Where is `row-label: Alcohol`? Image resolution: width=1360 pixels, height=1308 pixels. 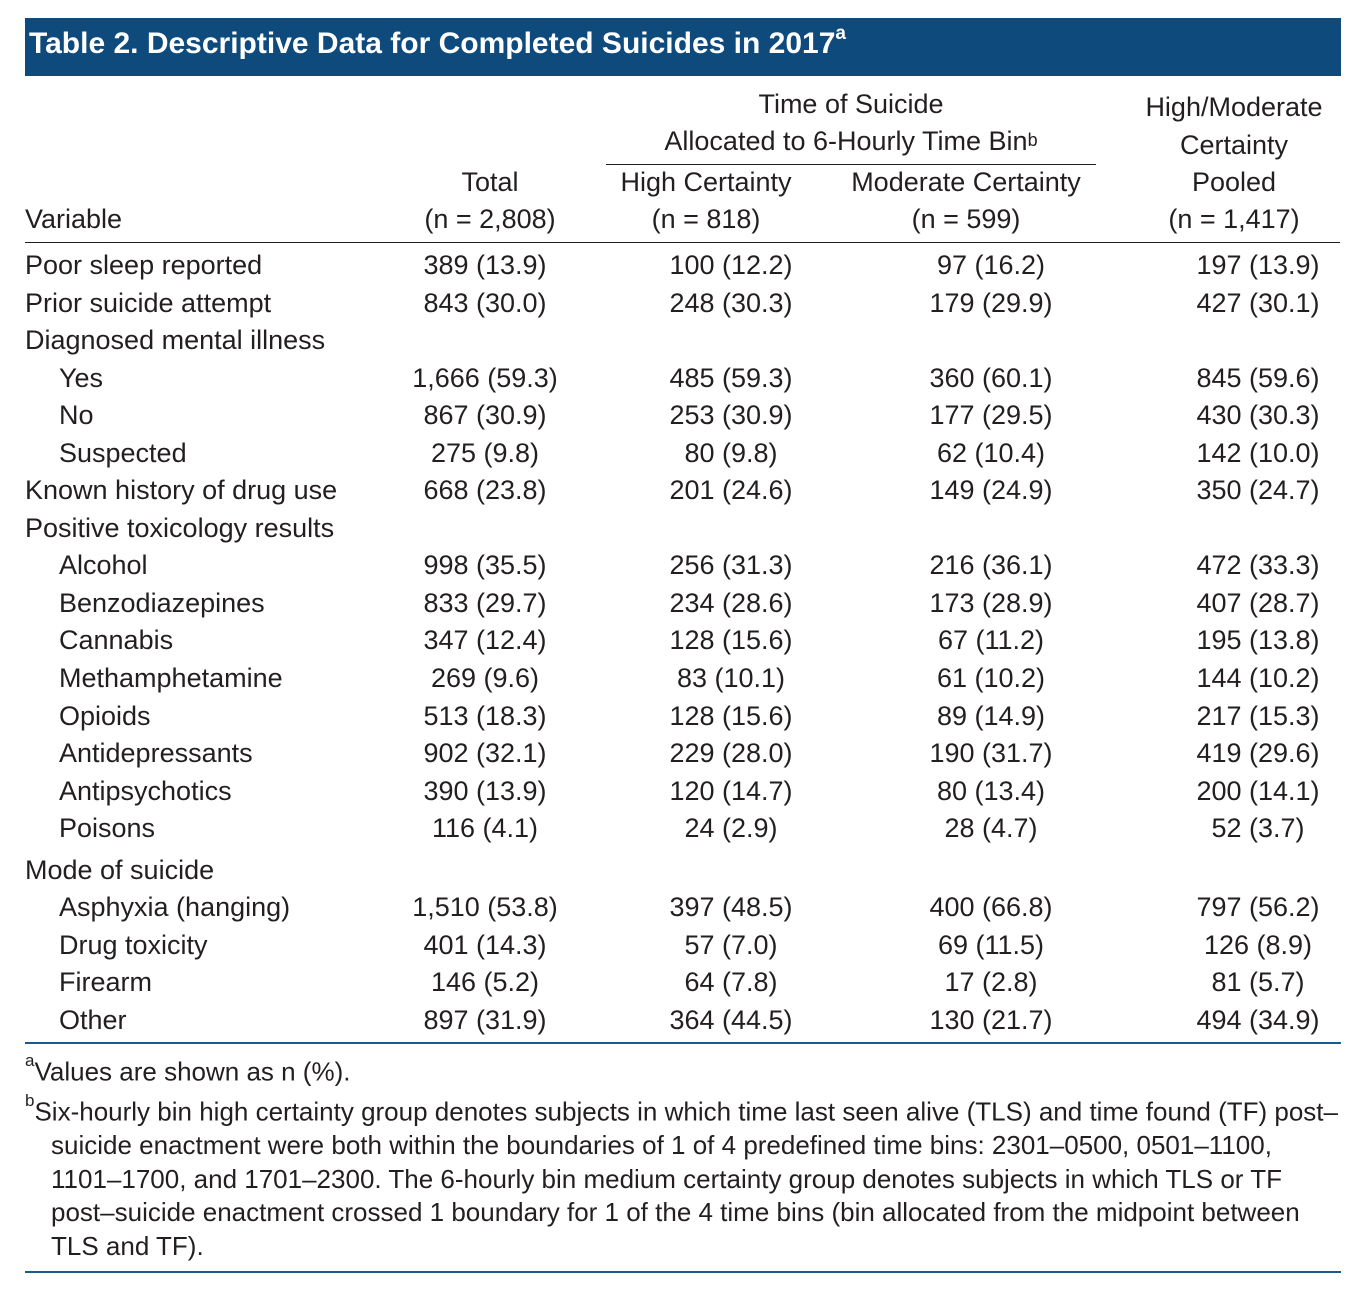 row-label: Alcohol is located at coordinates (103, 565).